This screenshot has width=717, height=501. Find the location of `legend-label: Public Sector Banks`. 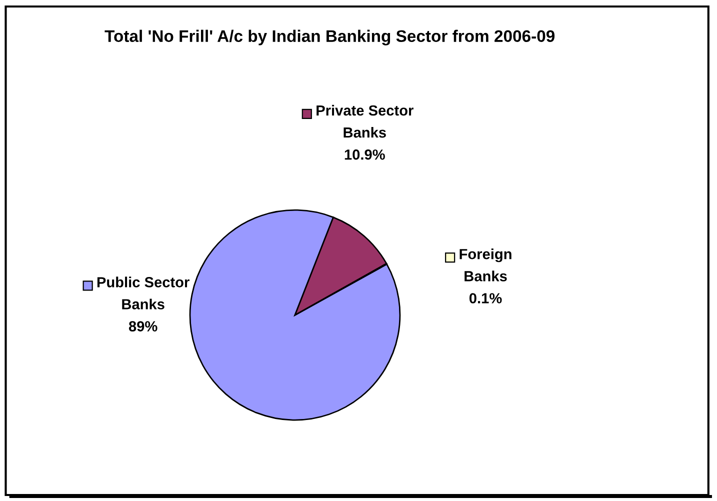

legend-label: Public Sector Banks is located at coordinates (143, 293).